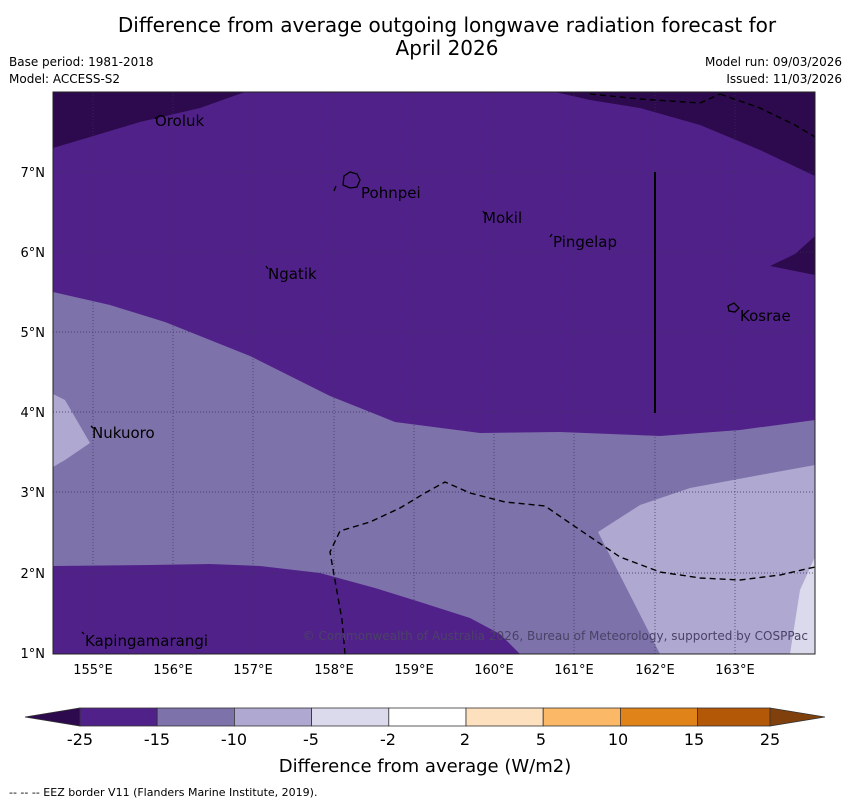  What do you see at coordinates (694, 739) in the screenshot?
I see `colorbar-tick: 15` at bounding box center [694, 739].